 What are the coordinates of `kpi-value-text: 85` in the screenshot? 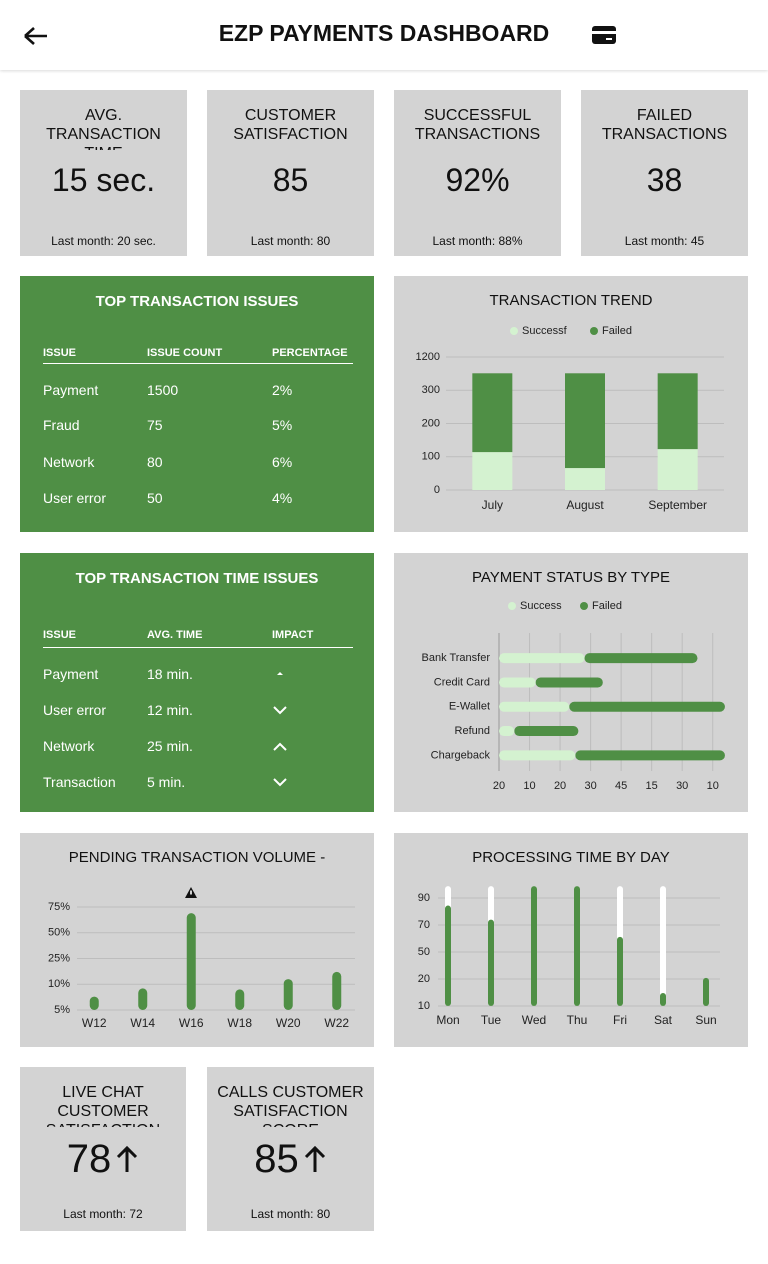 It's located at (290, 180).